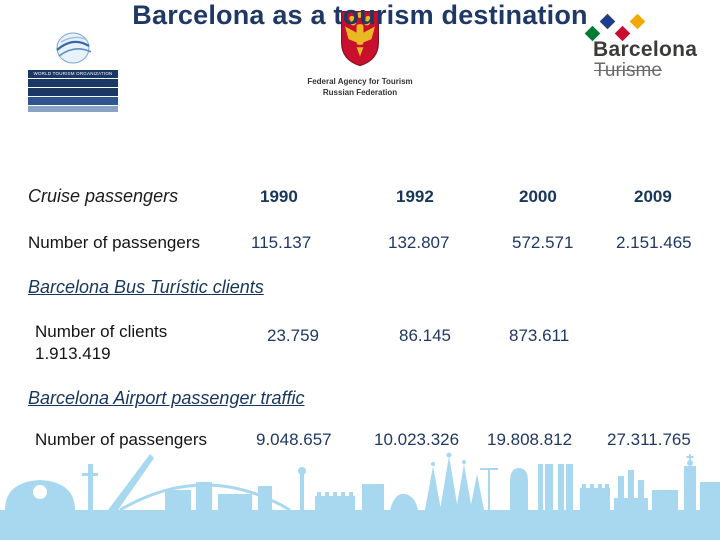 The image size is (720, 540). I want to click on year-column-1990: 1990, so click(279, 196).